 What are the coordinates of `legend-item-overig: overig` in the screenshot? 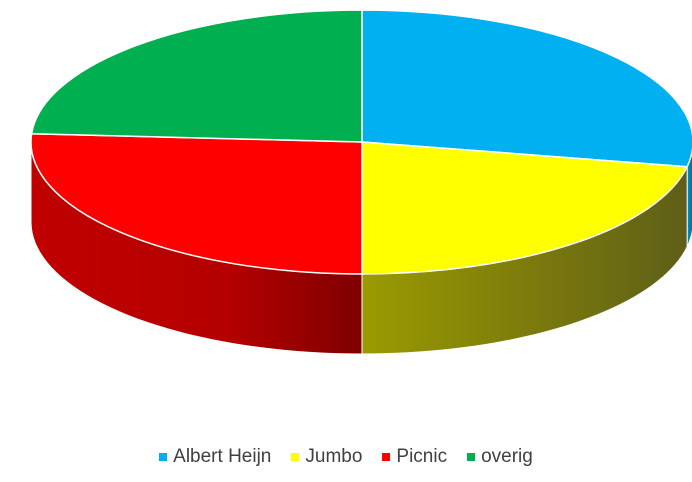 It's located at (500, 457).